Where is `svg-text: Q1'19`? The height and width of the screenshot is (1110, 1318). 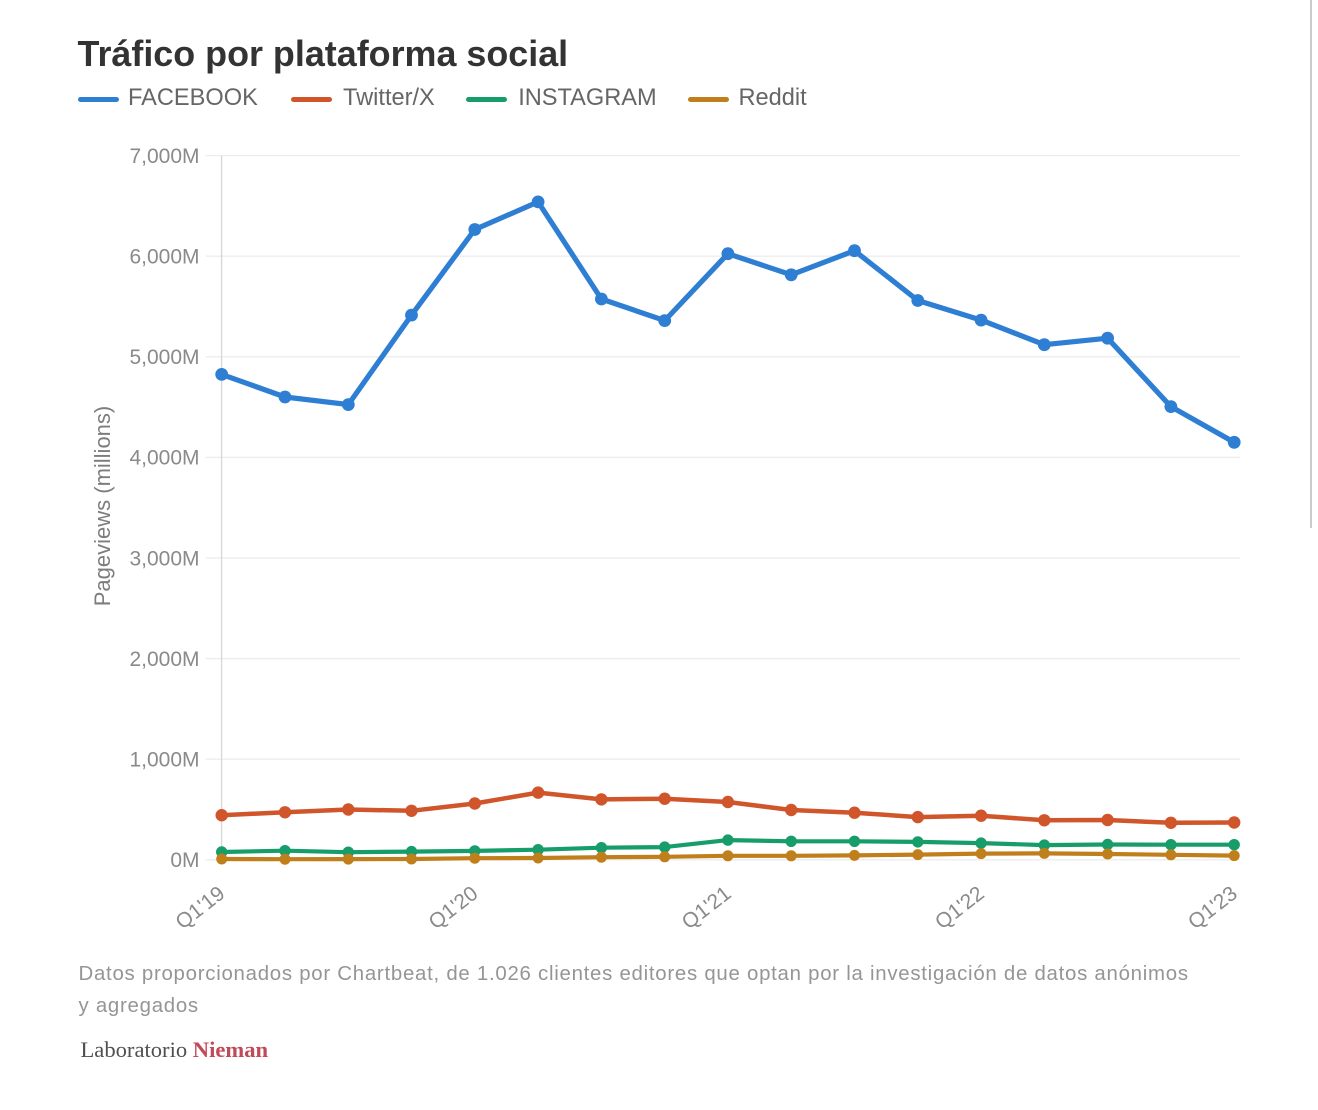
svg-text: Q1'19 is located at coordinates (200, 908).